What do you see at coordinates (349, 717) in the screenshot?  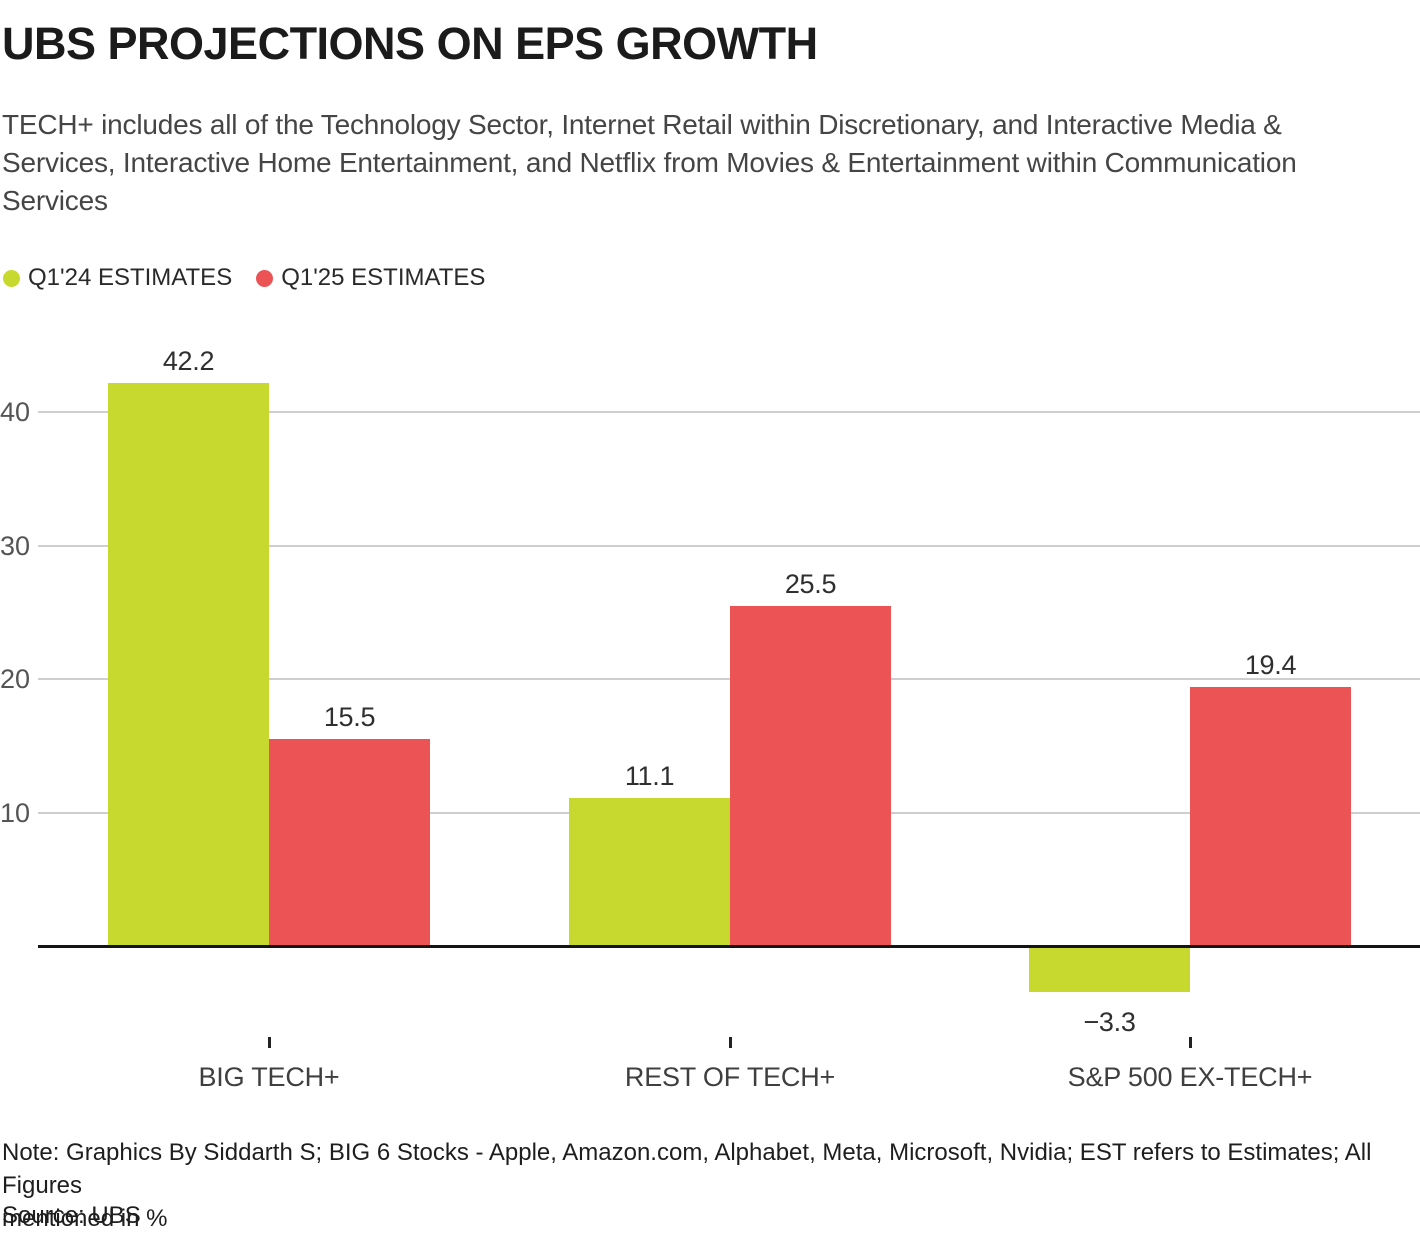 I see `bar-value-label: 15.5` at bounding box center [349, 717].